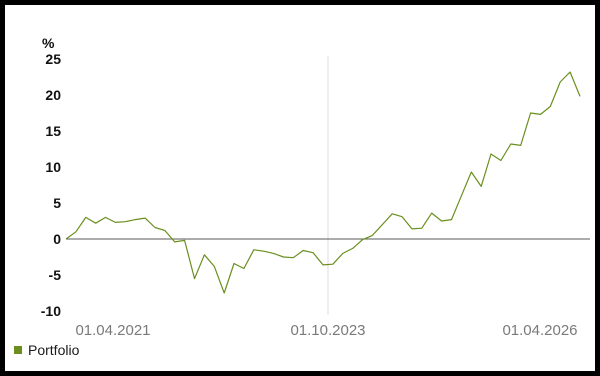  I want to click on y-tick-label: 15, so click(53, 131).